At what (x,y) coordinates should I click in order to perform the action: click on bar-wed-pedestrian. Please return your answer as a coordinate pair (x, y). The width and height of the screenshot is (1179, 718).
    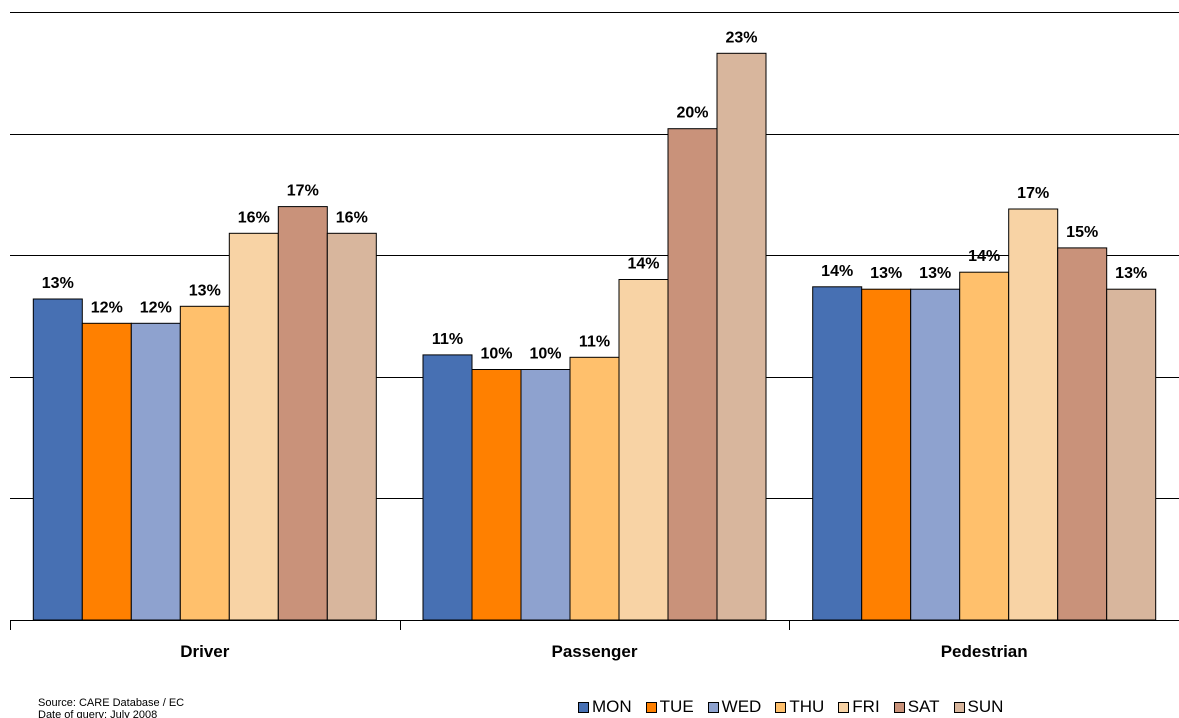
    Looking at the image, I should click on (935, 454).